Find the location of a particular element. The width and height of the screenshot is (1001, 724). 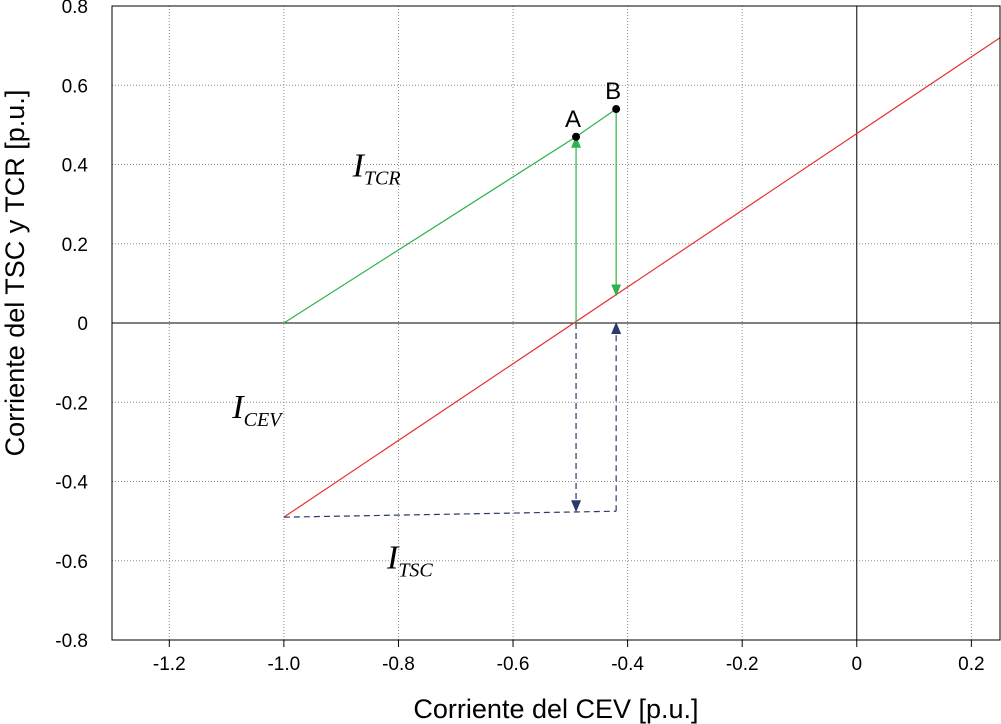

series-label-tcr: ITCR is located at coordinates (376, 168).